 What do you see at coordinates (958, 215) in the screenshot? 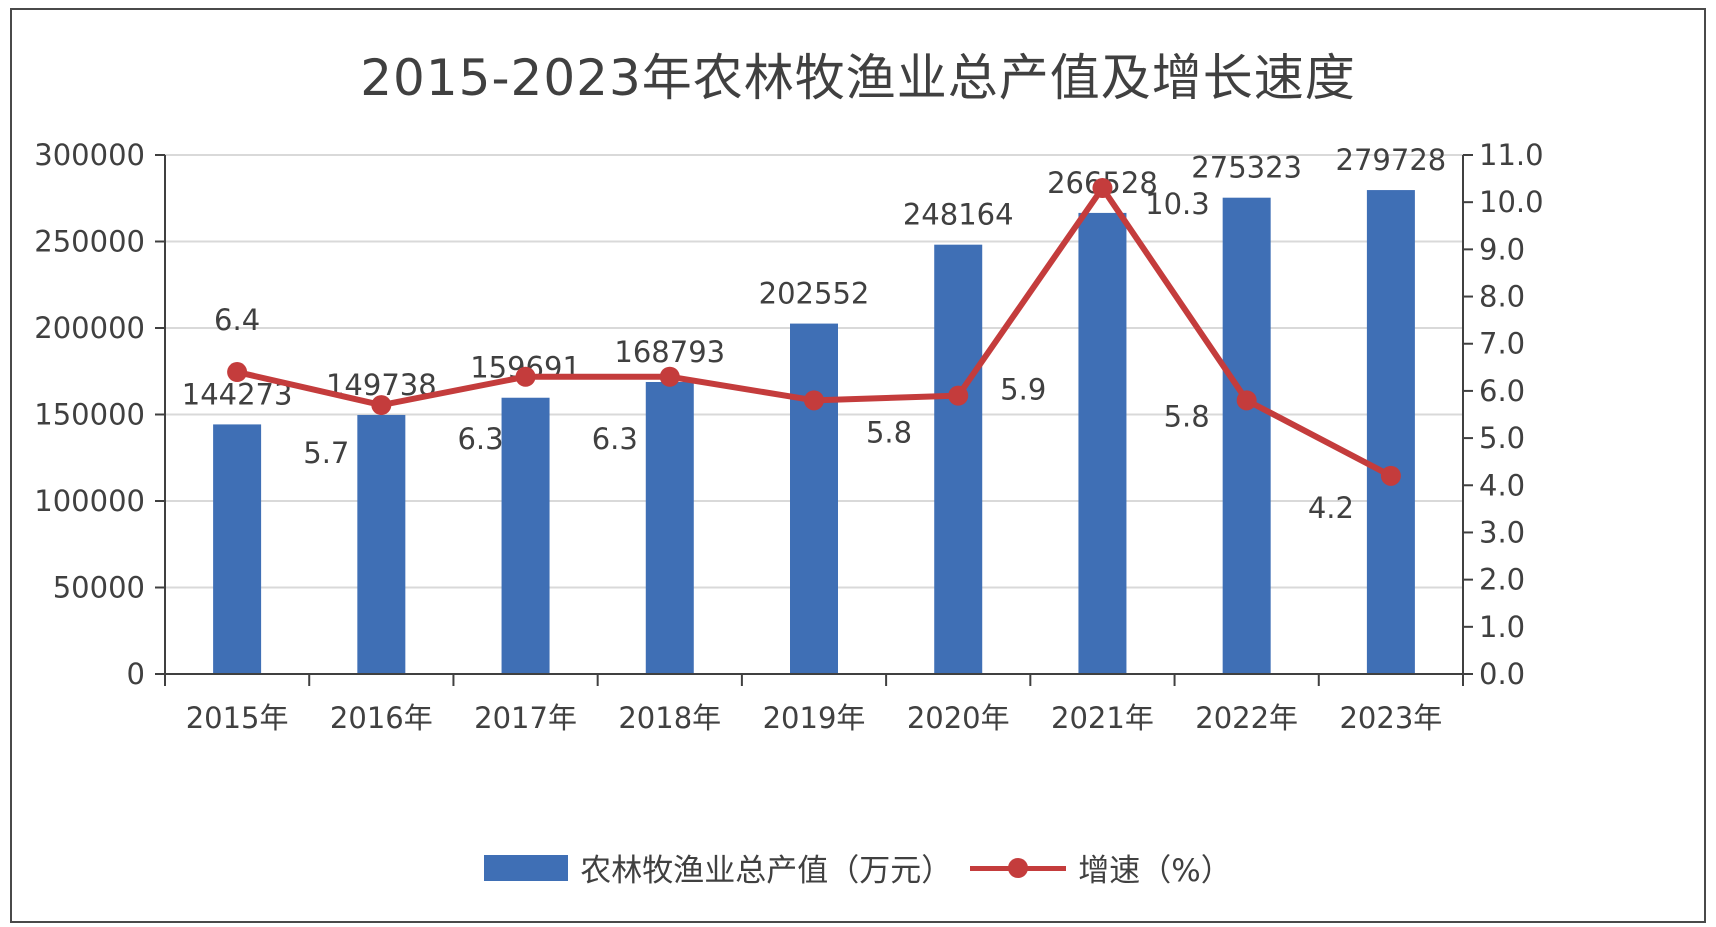
I see `bar-value-label: 248164` at bounding box center [958, 215].